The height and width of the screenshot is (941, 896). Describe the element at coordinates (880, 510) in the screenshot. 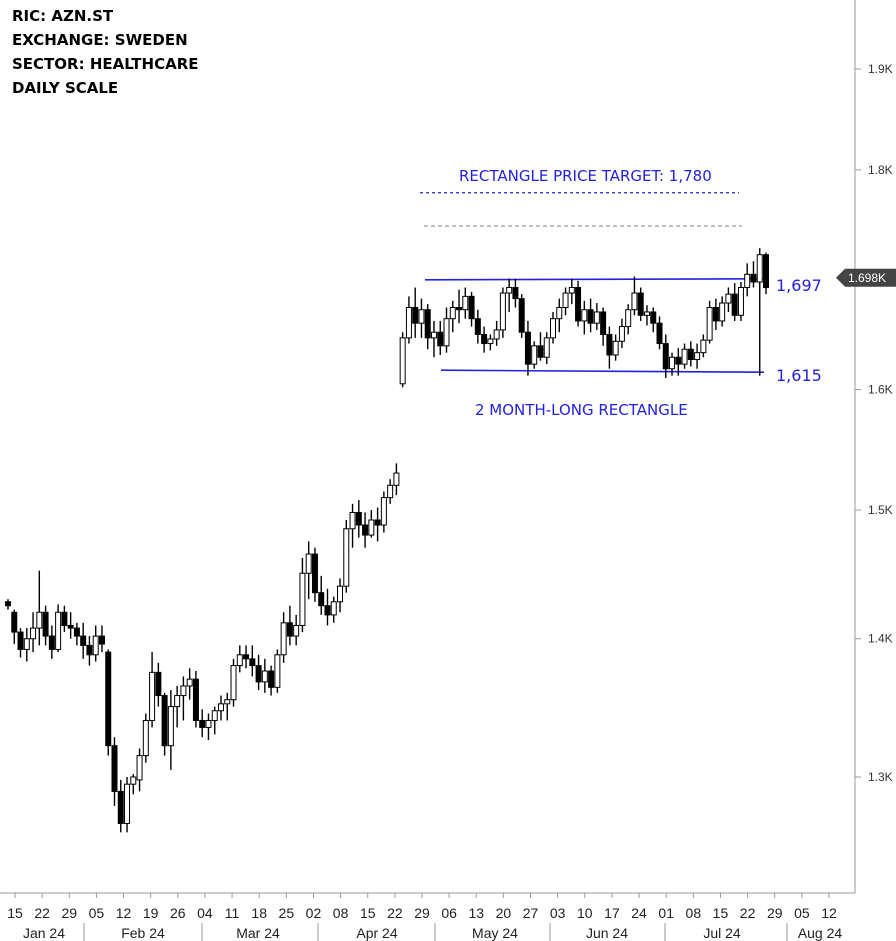

I see `y-tick-label: 1.5K` at that location.